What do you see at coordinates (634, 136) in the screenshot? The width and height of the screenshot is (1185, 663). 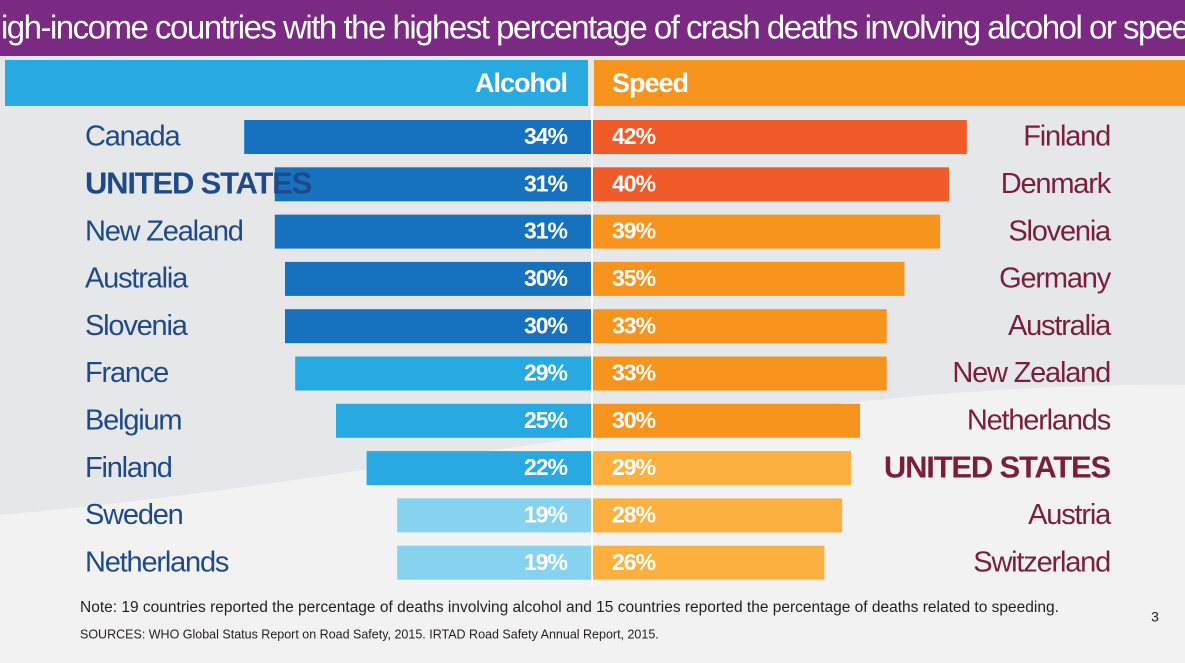 I see `value-label: 42%` at bounding box center [634, 136].